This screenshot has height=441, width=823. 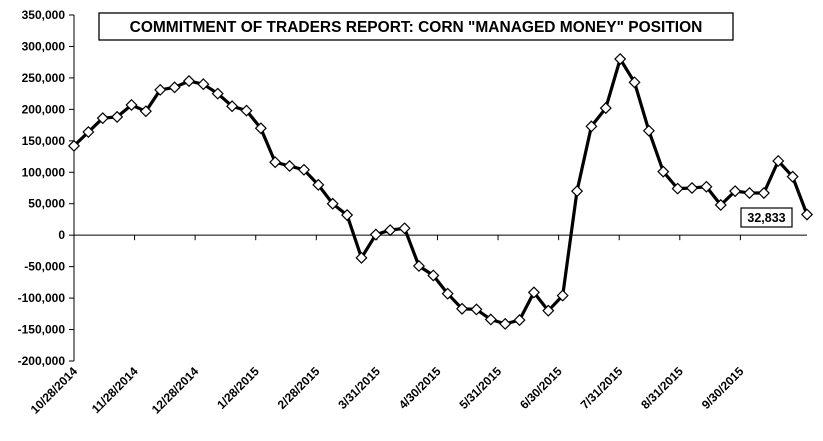 What do you see at coordinates (44, 46) in the screenshot?
I see `y-tick-label: 300,000` at bounding box center [44, 46].